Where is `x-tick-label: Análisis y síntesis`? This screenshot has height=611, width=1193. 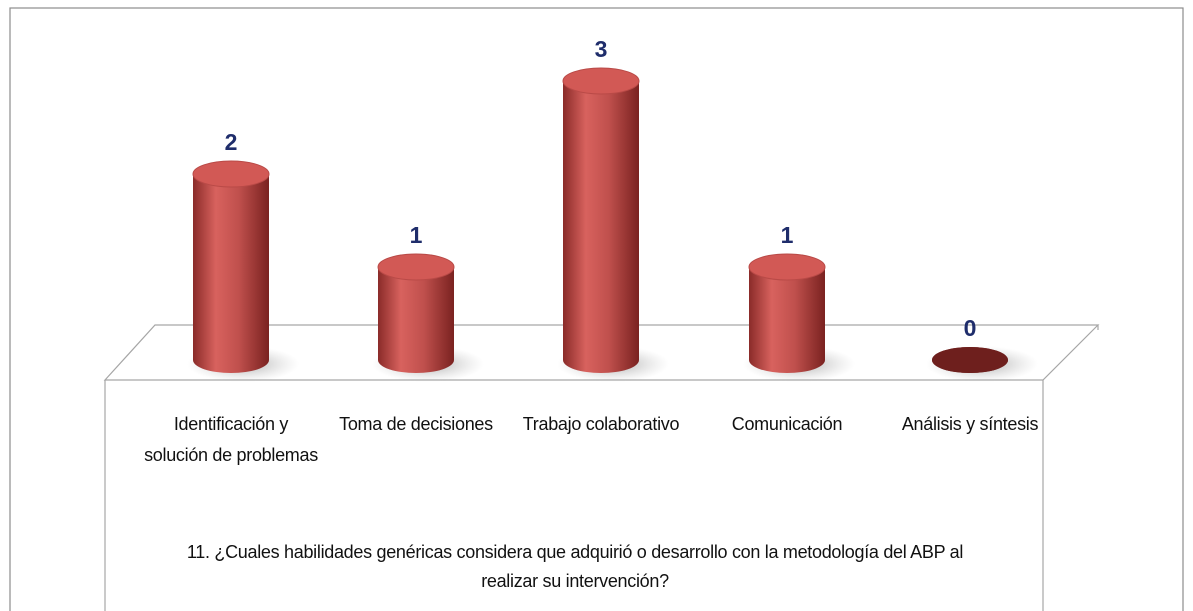
x-tick-label: Análisis y síntesis is located at coordinates (970, 424).